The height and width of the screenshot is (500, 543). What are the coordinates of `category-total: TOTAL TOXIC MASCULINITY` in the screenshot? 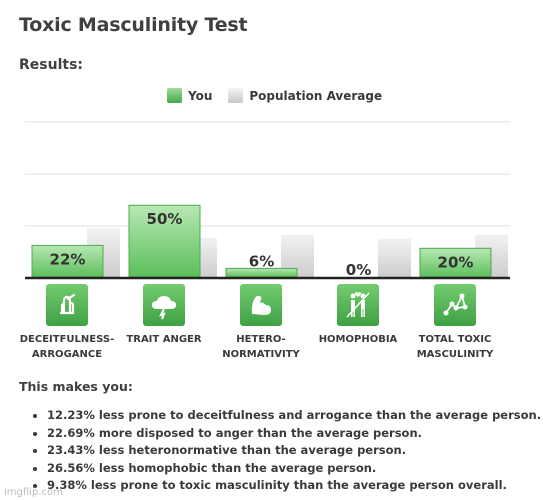 It's located at (455, 323).